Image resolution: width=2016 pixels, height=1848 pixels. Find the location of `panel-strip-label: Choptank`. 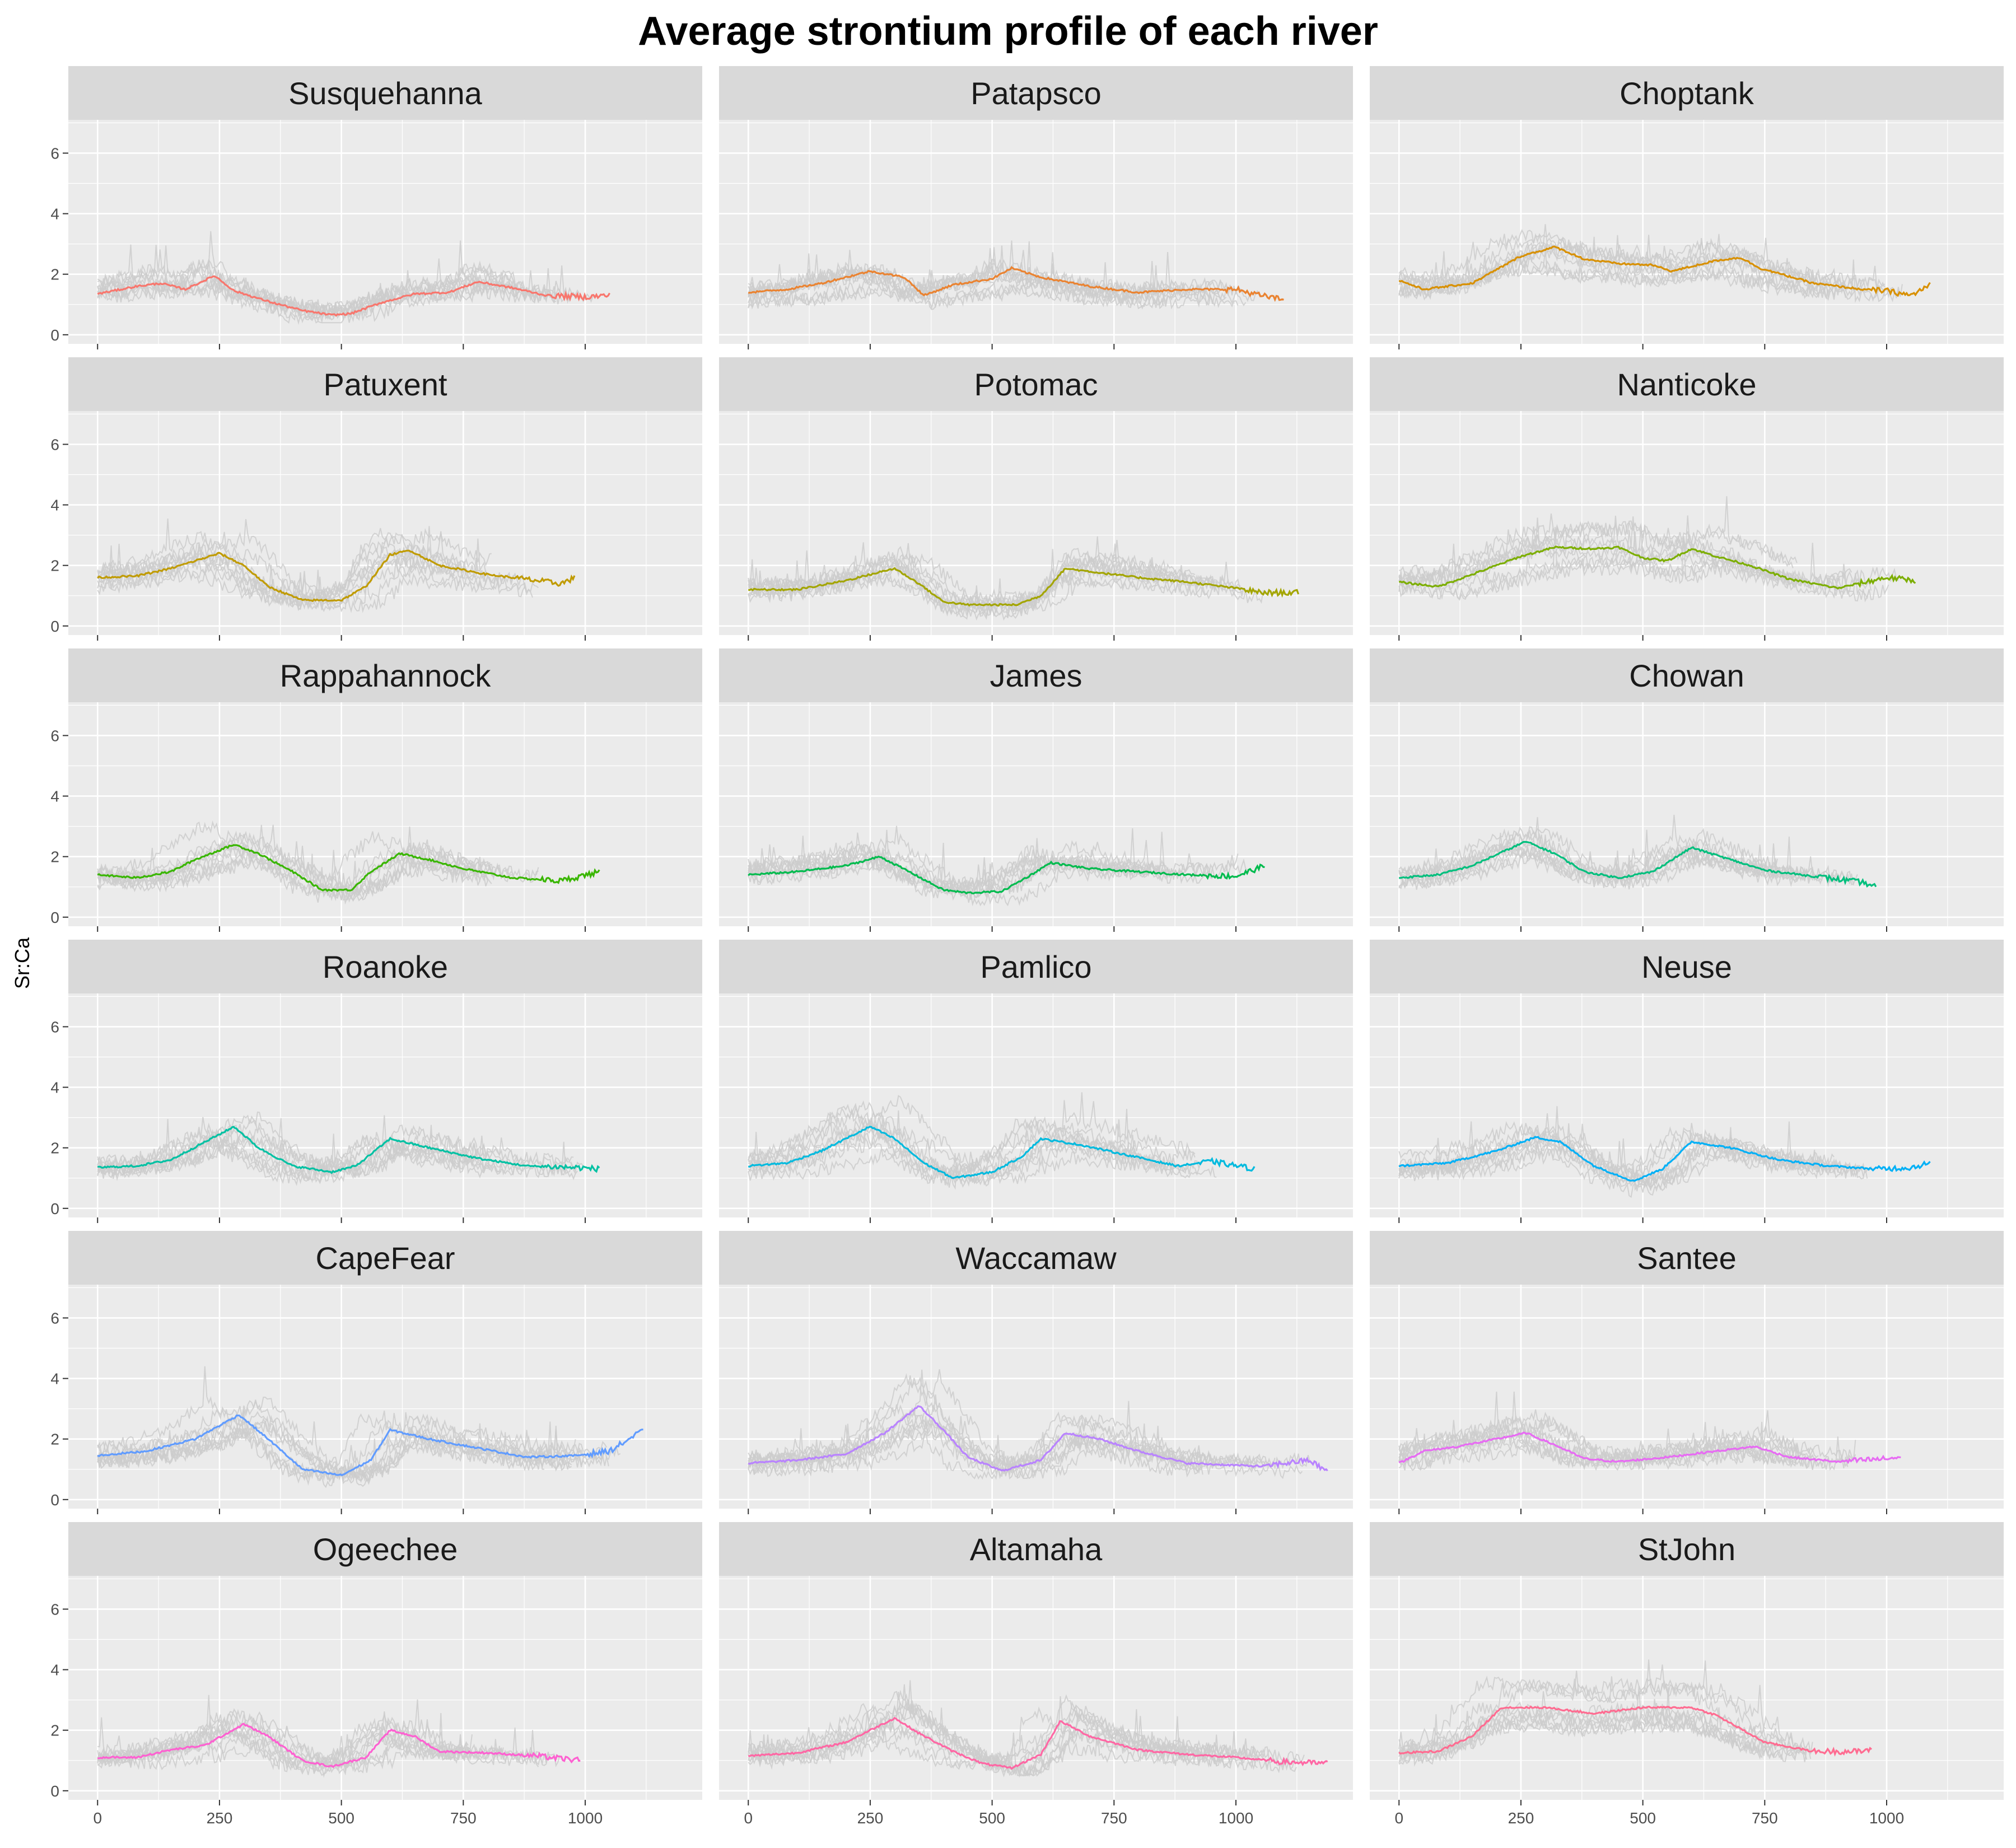

panel-strip-label: Choptank is located at coordinates (1687, 94).